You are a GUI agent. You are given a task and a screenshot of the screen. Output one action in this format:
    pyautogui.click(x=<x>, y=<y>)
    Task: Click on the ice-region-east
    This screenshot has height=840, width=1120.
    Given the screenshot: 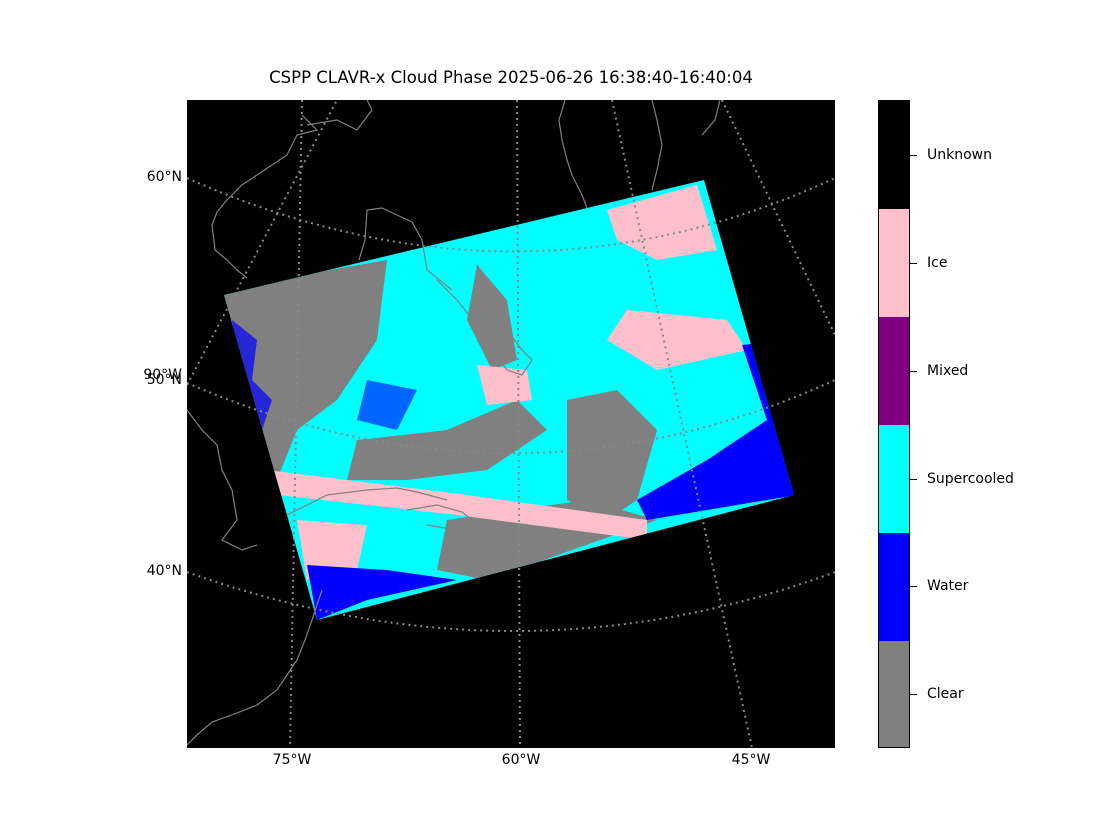 What is the action you would take?
    pyautogui.click(x=677, y=340)
    